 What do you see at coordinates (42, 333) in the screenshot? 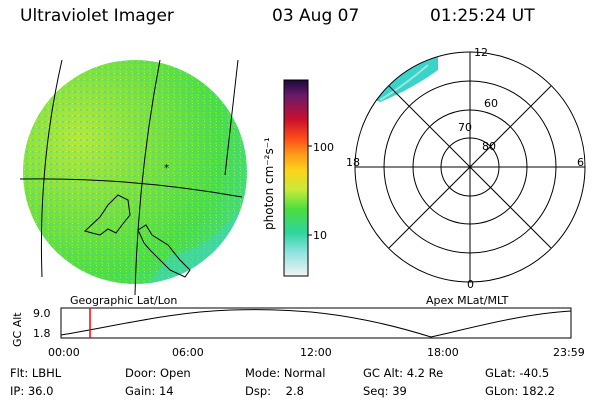
I see `timeline-ytick-bottom: 1.8` at bounding box center [42, 333].